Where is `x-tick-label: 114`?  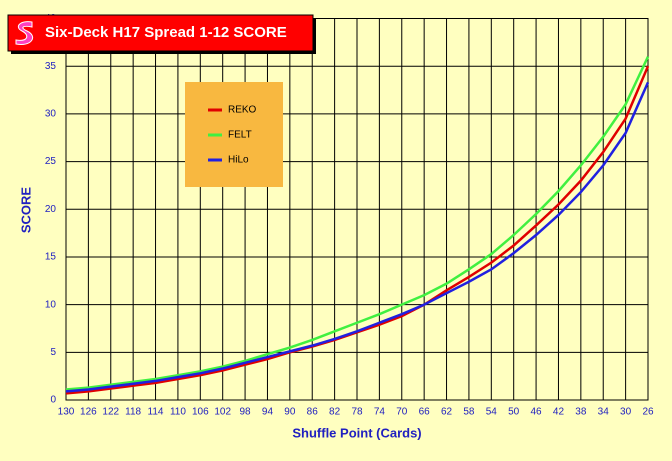 x-tick-label: 114 is located at coordinates (156, 412).